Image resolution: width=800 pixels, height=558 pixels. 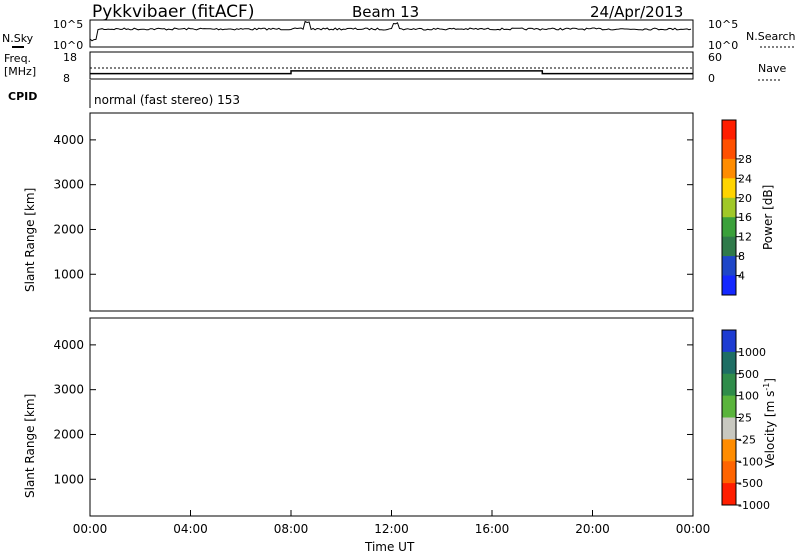 I want to click on freq-right-label: Nave, so click(x=772, y=68).